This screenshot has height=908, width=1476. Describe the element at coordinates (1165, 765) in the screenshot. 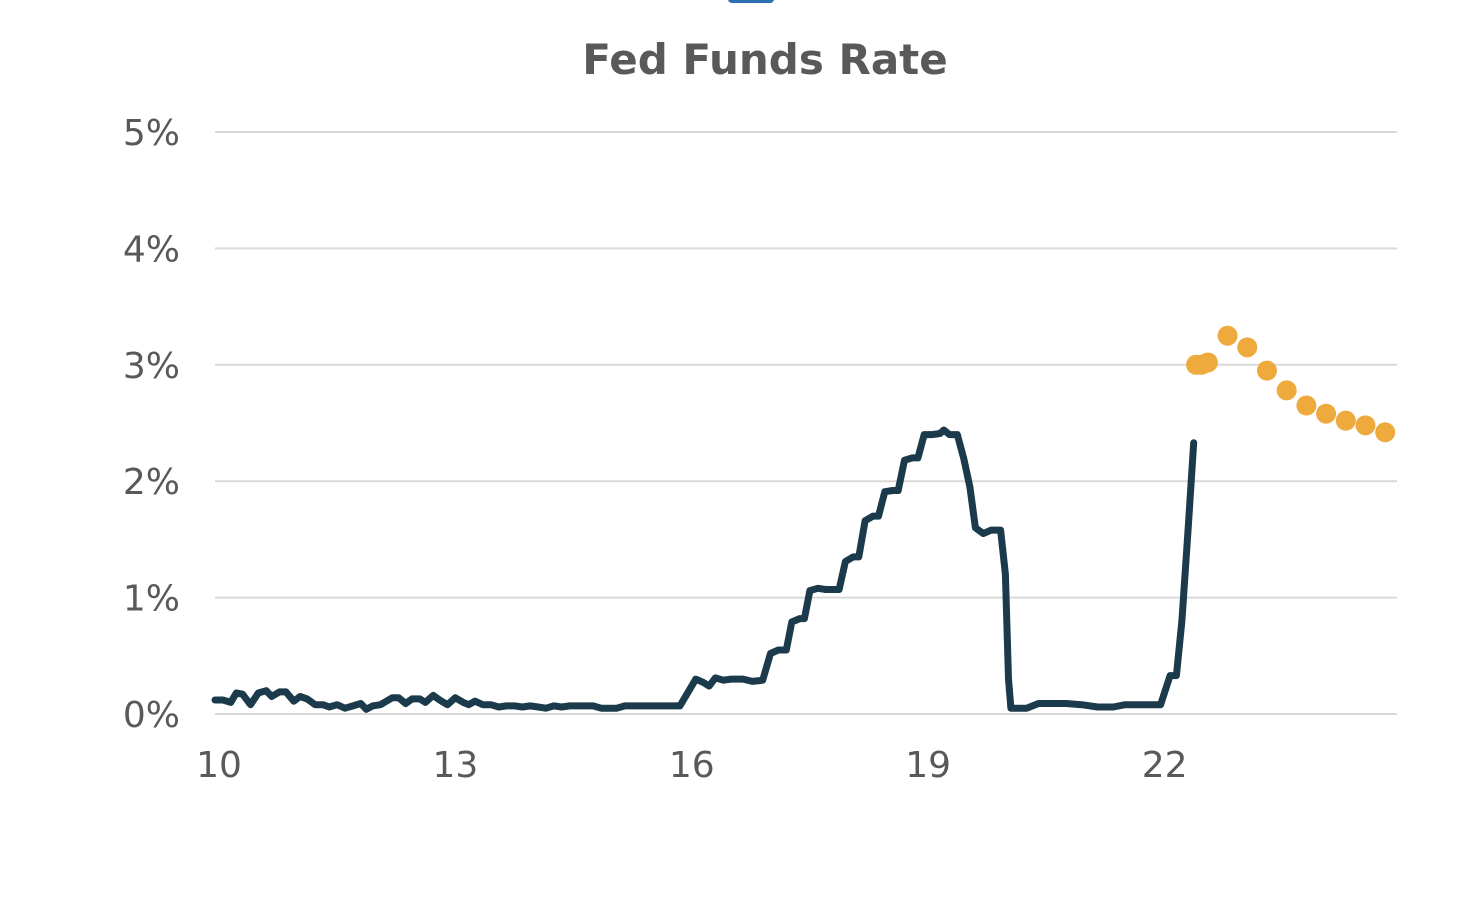

I see `x-tick-label: 22` at that location.